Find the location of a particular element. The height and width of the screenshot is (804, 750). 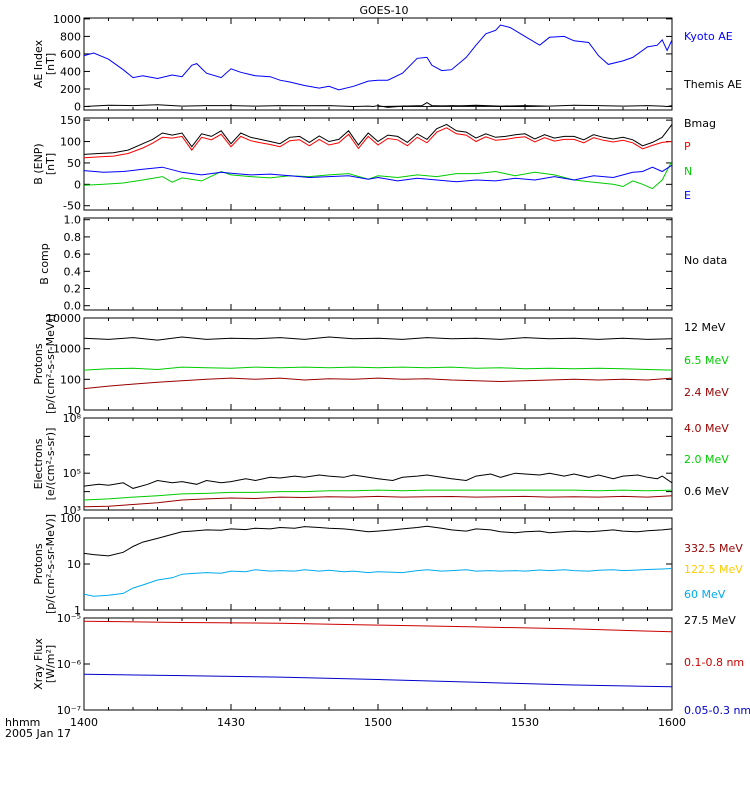

series-n is located at coordinates (378, 175).